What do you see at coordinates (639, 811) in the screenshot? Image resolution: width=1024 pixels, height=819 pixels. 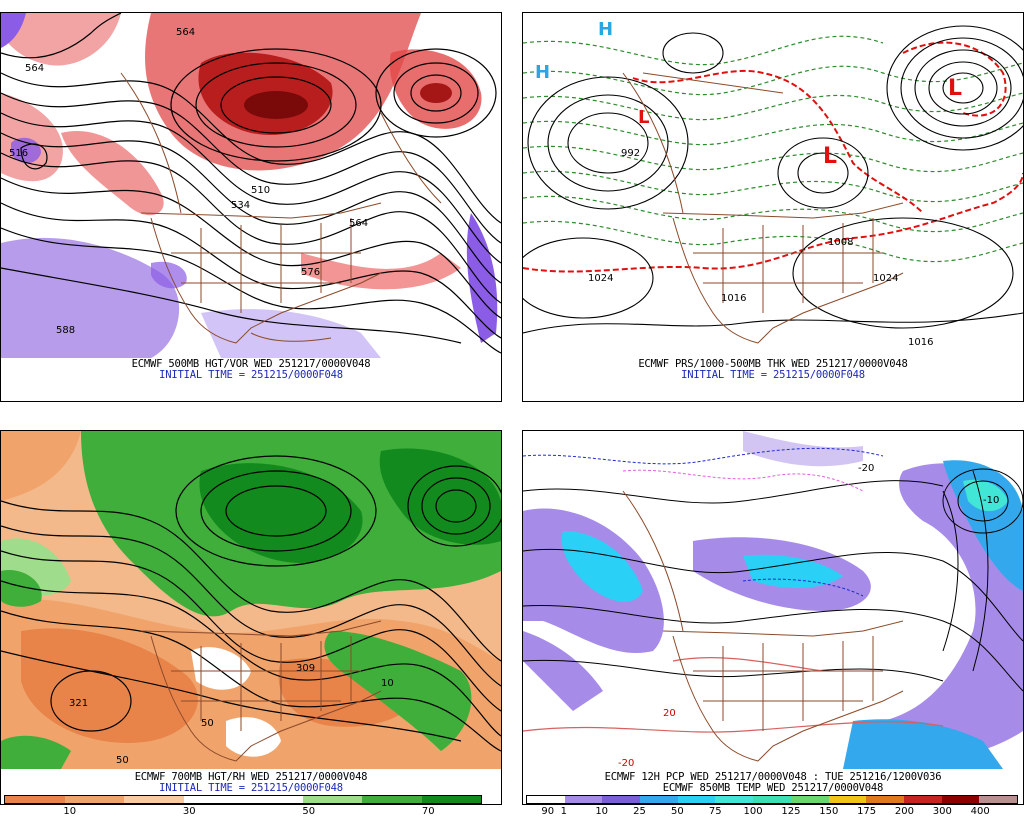 I see `colorbar-tick-label: 25` at bounding box center [639, 811].